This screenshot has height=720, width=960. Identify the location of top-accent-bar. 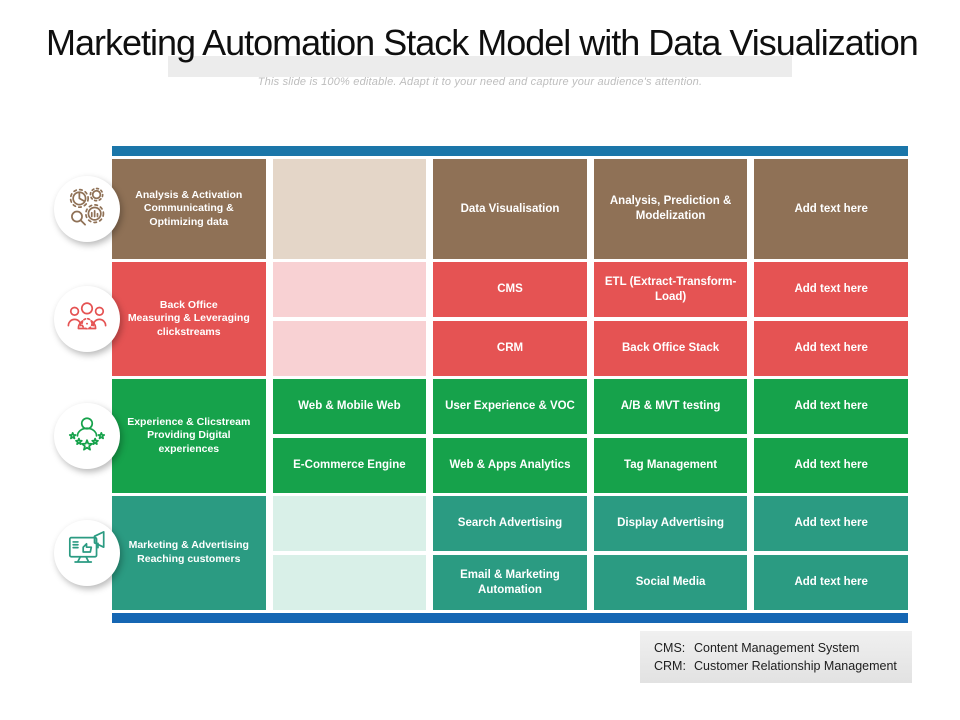
(510, 151).